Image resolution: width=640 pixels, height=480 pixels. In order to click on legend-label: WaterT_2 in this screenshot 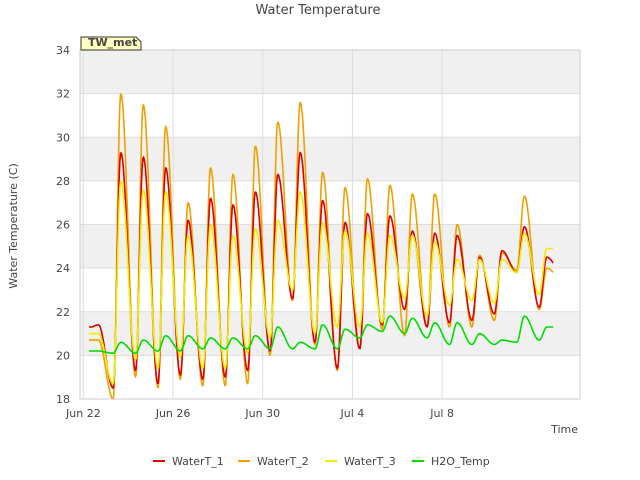, I will do `click(283, 461)`.